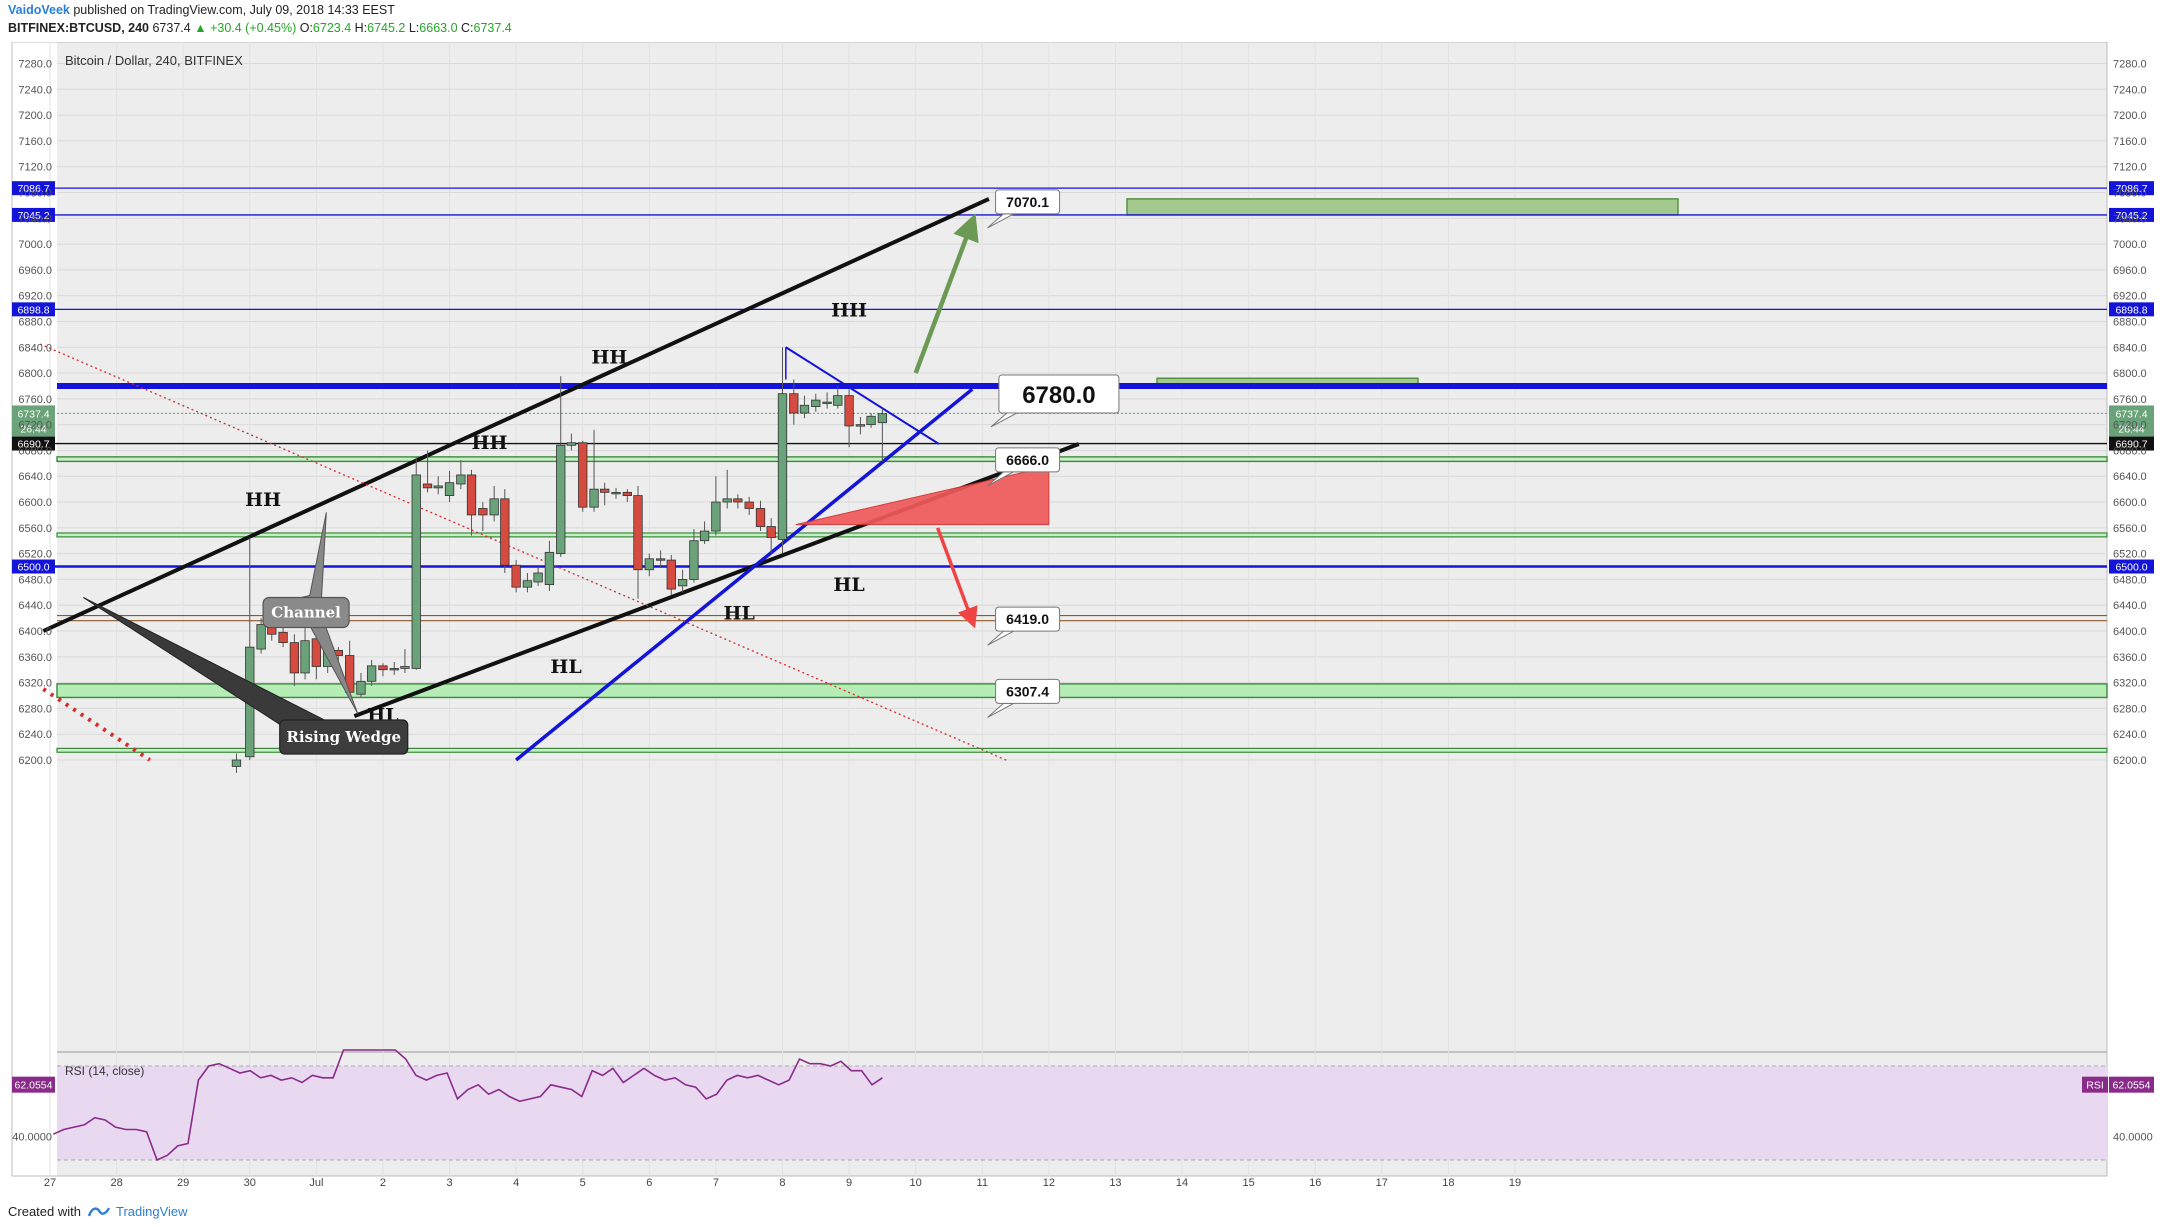 The image size is (2166, 1227). I want to click on y-tick-right: 7200.0, so click(2130, 116).